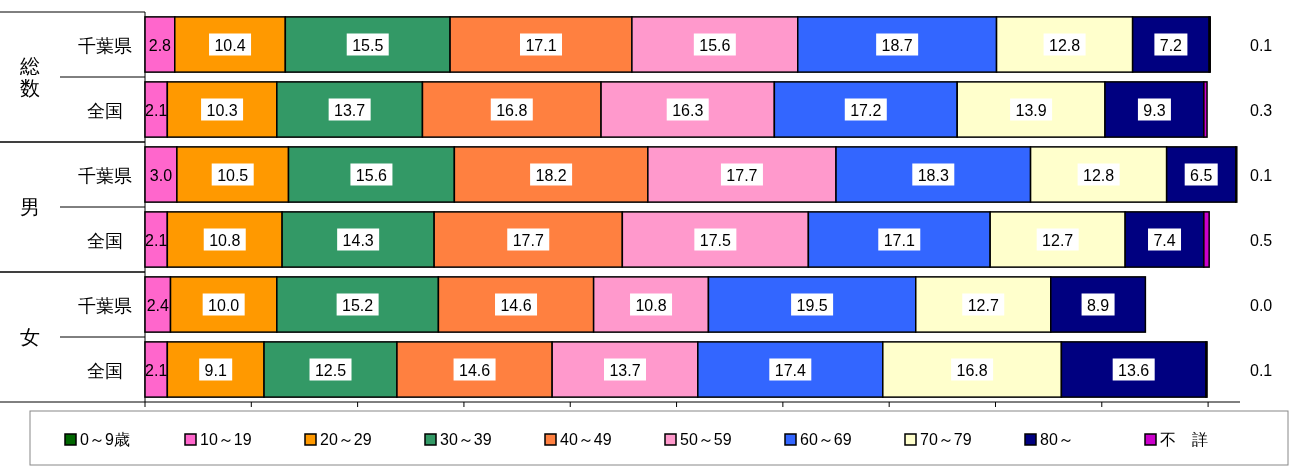 The height and width of the screenshot is (467, 1300). What do you see at coordinates (1261, 240) in the screenshot?
I see `data-label: 0.5` at bounding box center [1261, 240].